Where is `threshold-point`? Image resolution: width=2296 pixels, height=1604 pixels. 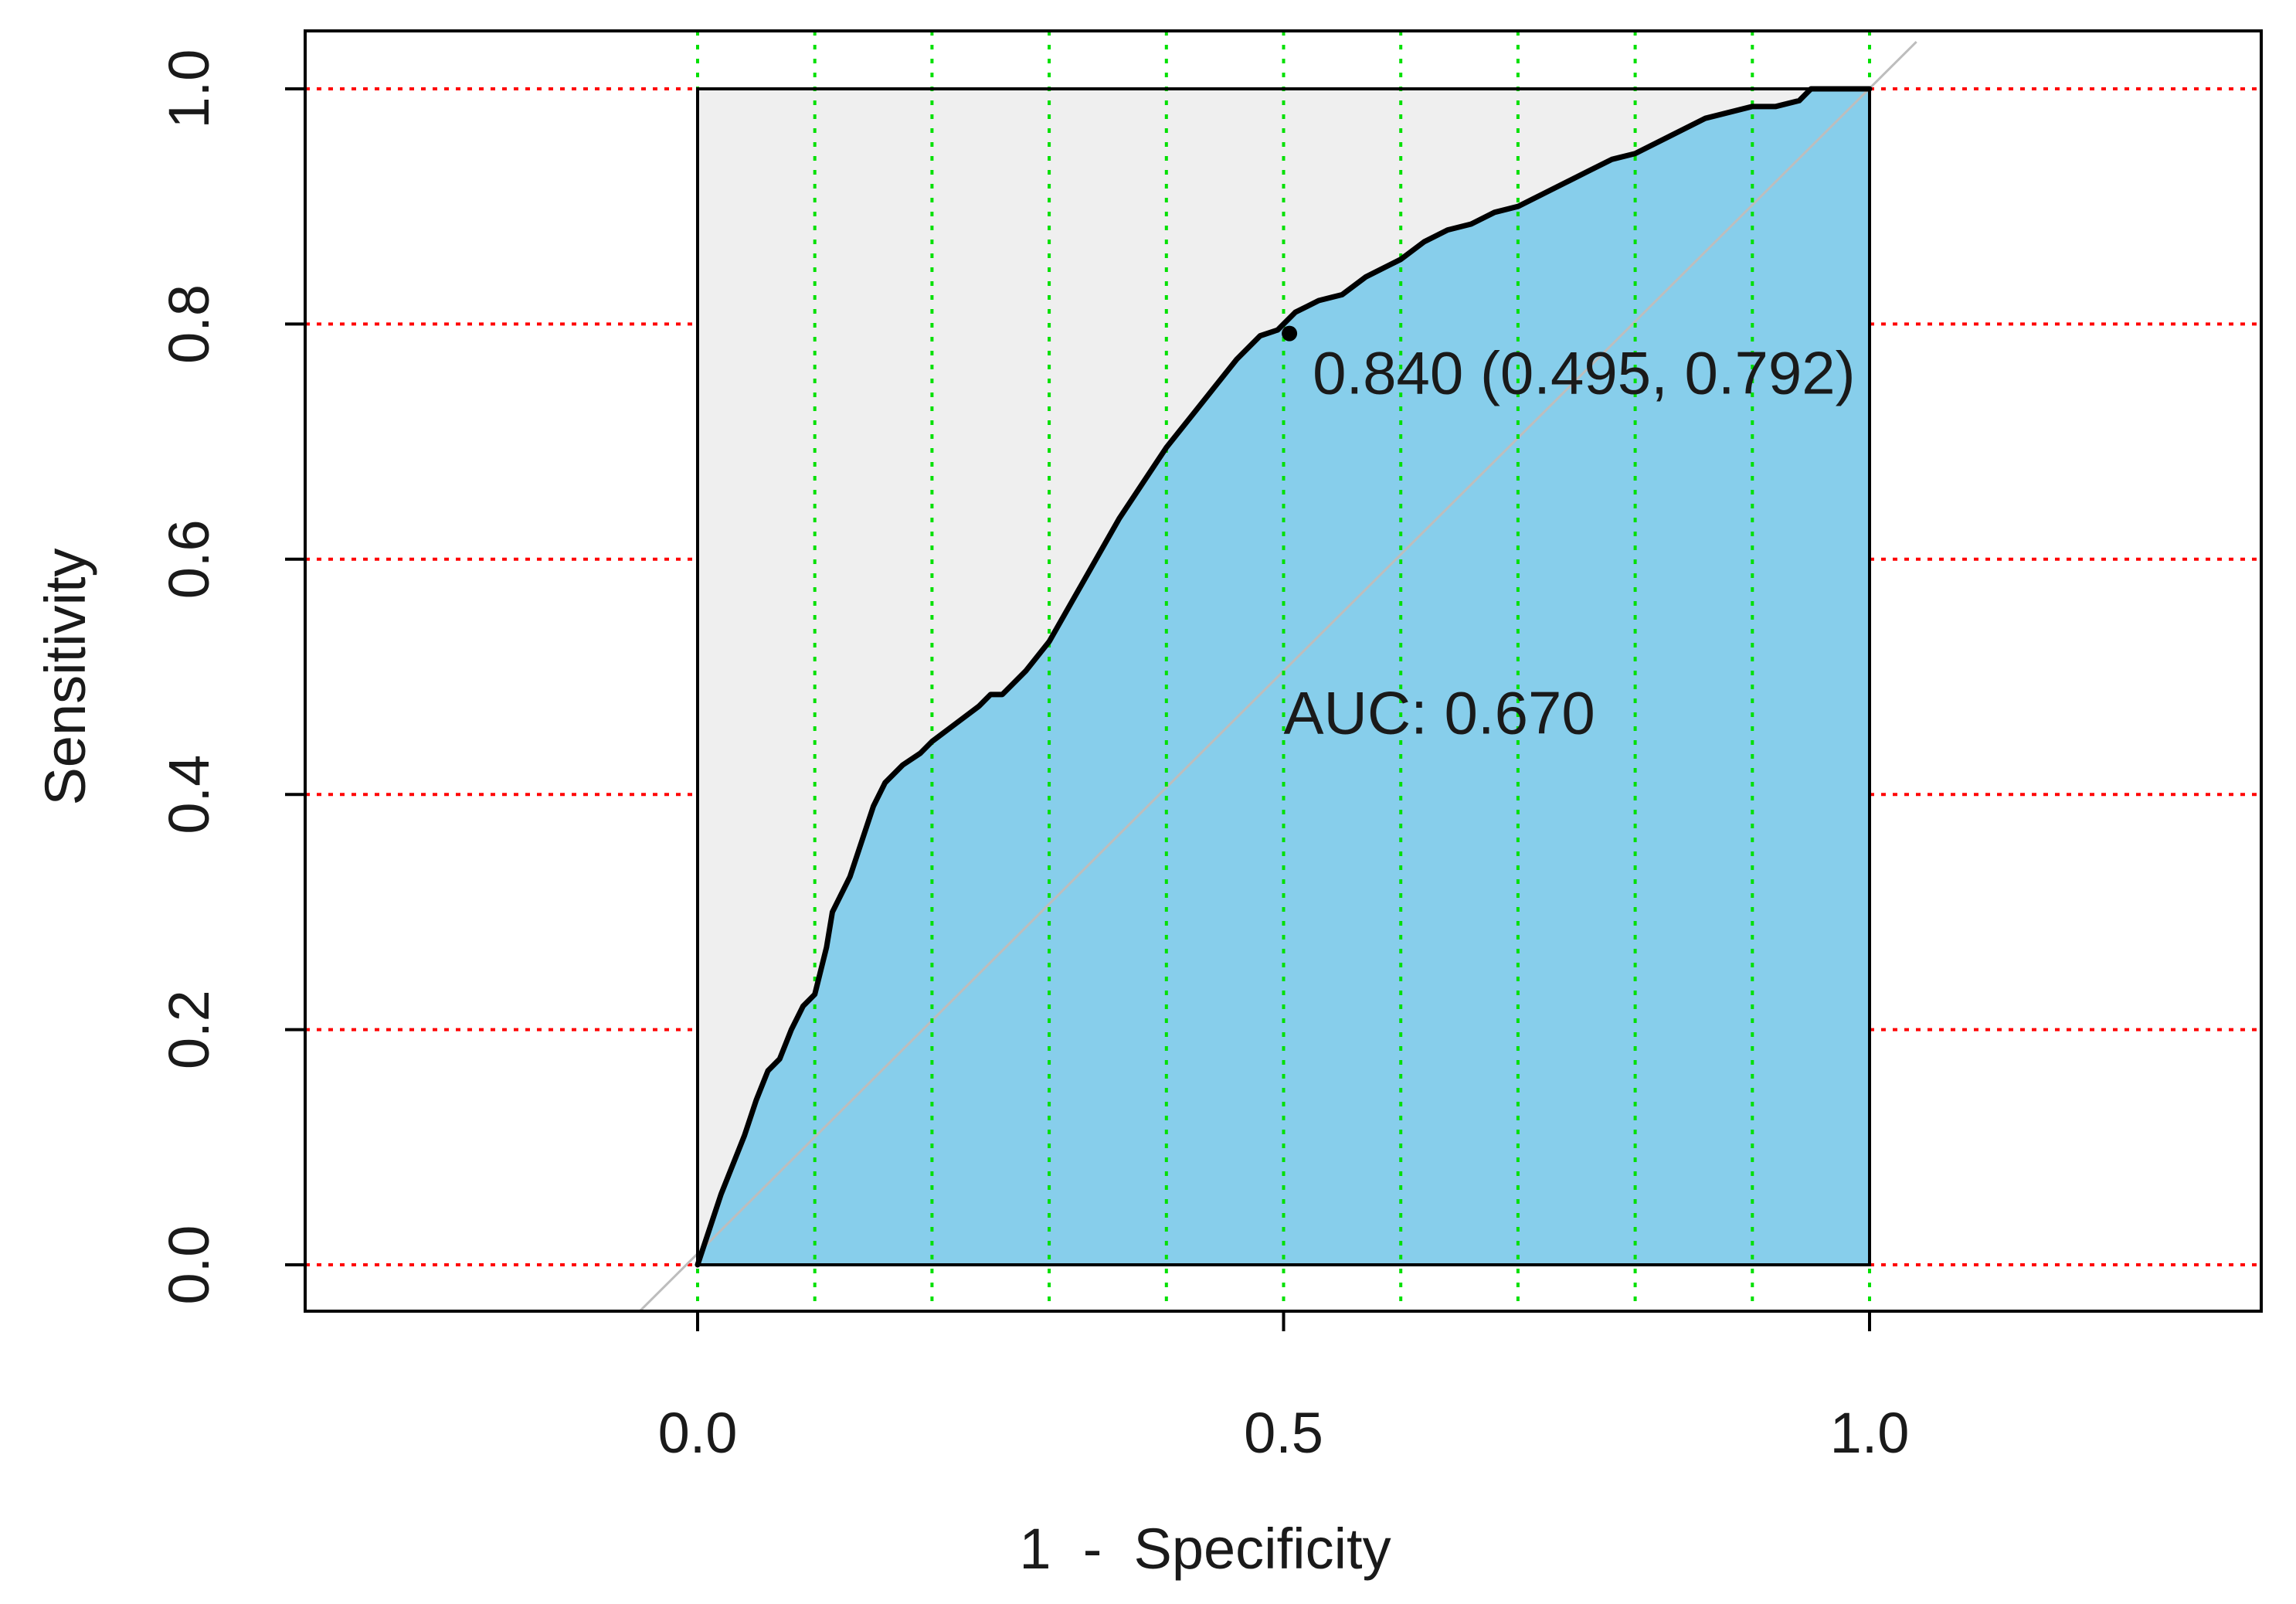 threshold-point is located at coordinates (1290, 333).